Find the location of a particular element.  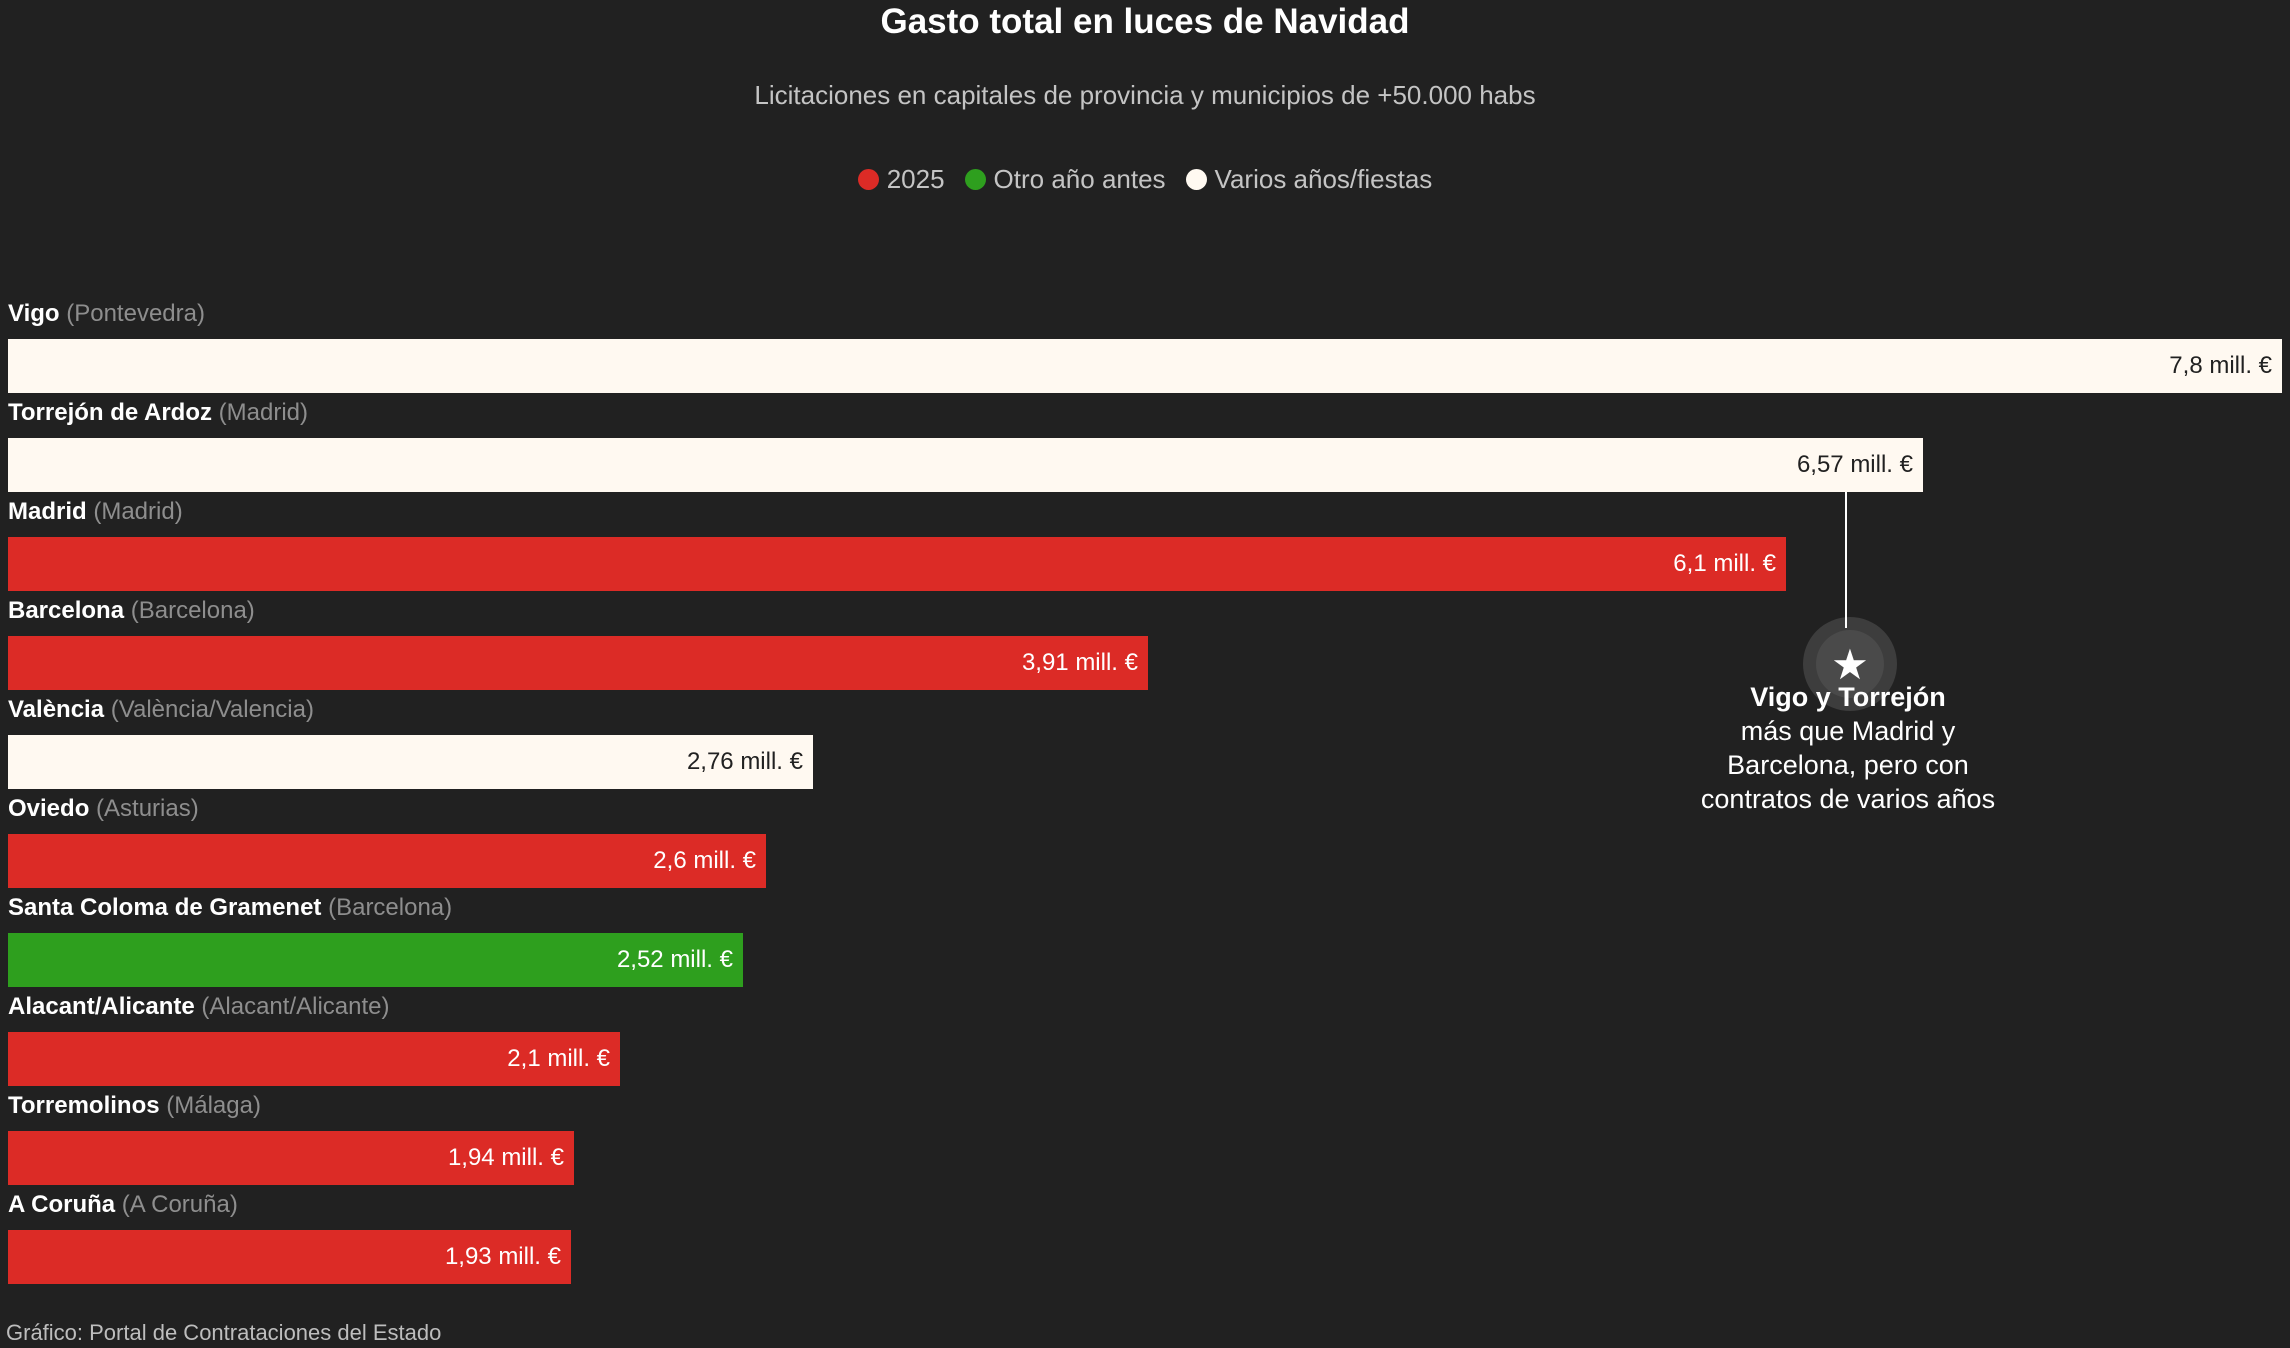

legend: 2025 Otro año antes Varios años/fiestas is located at coordinates (1145, 179).